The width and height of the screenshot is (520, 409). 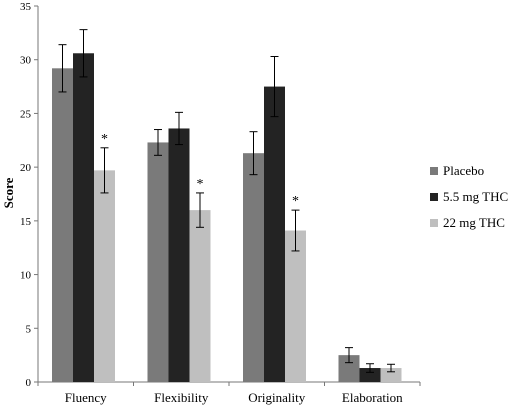 What do you see at coordinates (372, 397) in the screenshot?
I see `x-tick-label: Elaboration` at bounding box center [372, 397].